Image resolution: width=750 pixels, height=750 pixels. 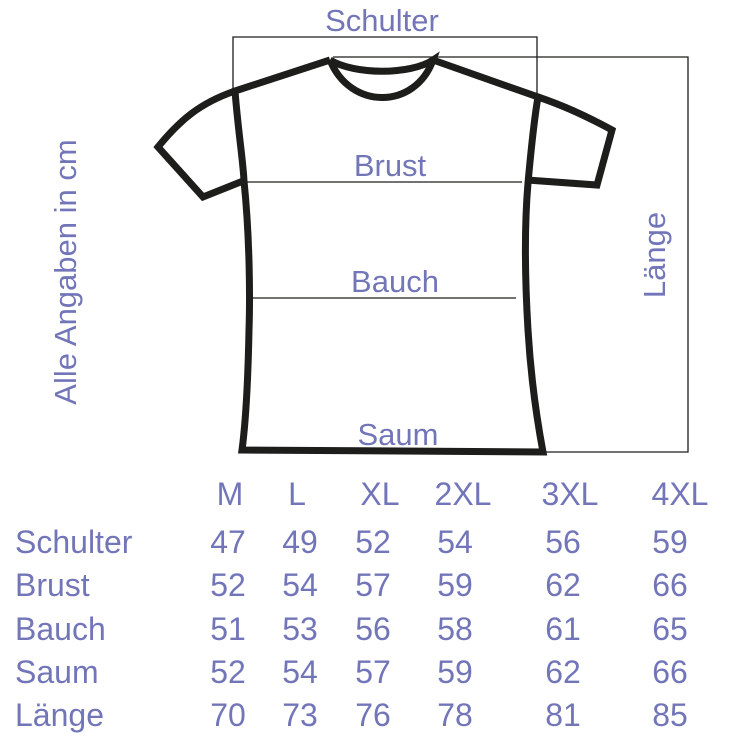 I want to click on chest-label: Brust, so click(x=390, y=165).